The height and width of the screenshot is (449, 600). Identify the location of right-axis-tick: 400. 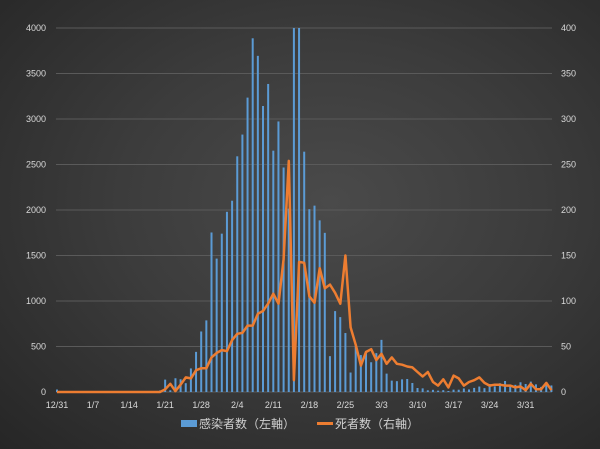
(568, 28).